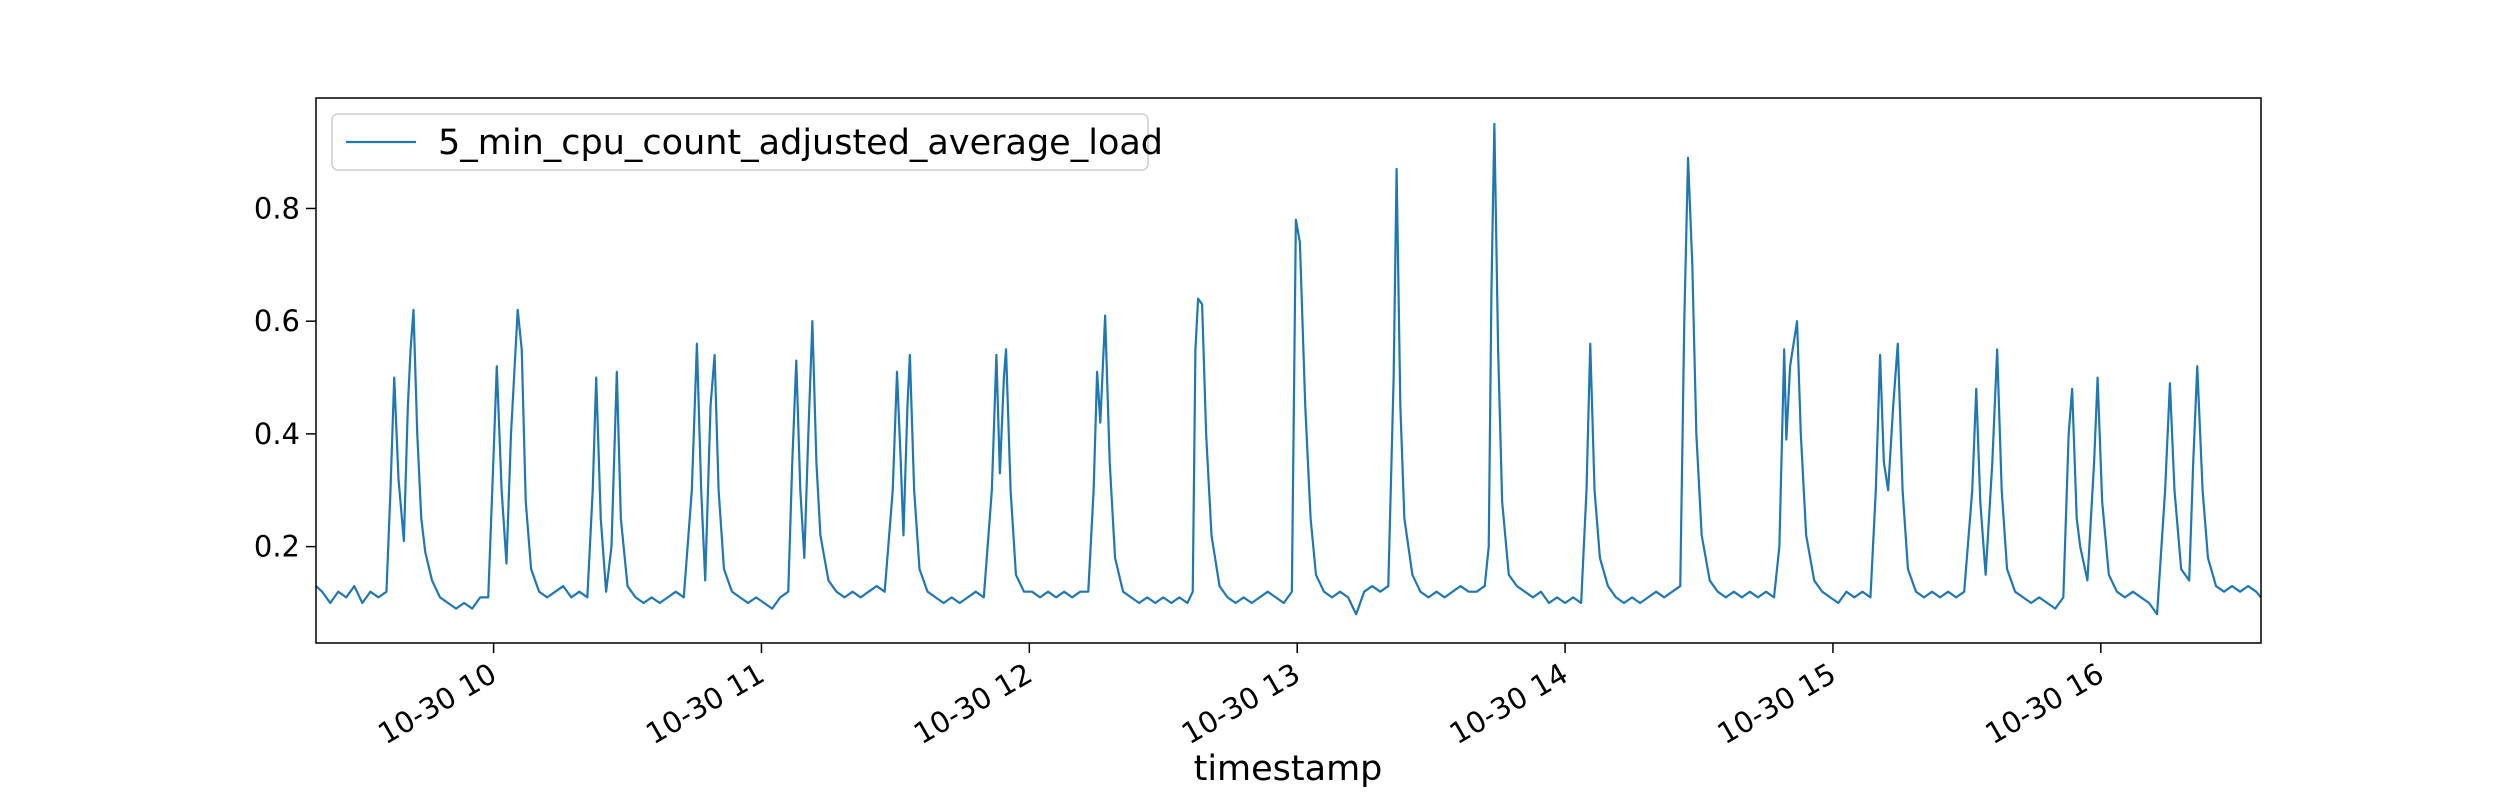 This screenshot has width=2500, height=800. I want to click on legend-box, so click(740, 142).